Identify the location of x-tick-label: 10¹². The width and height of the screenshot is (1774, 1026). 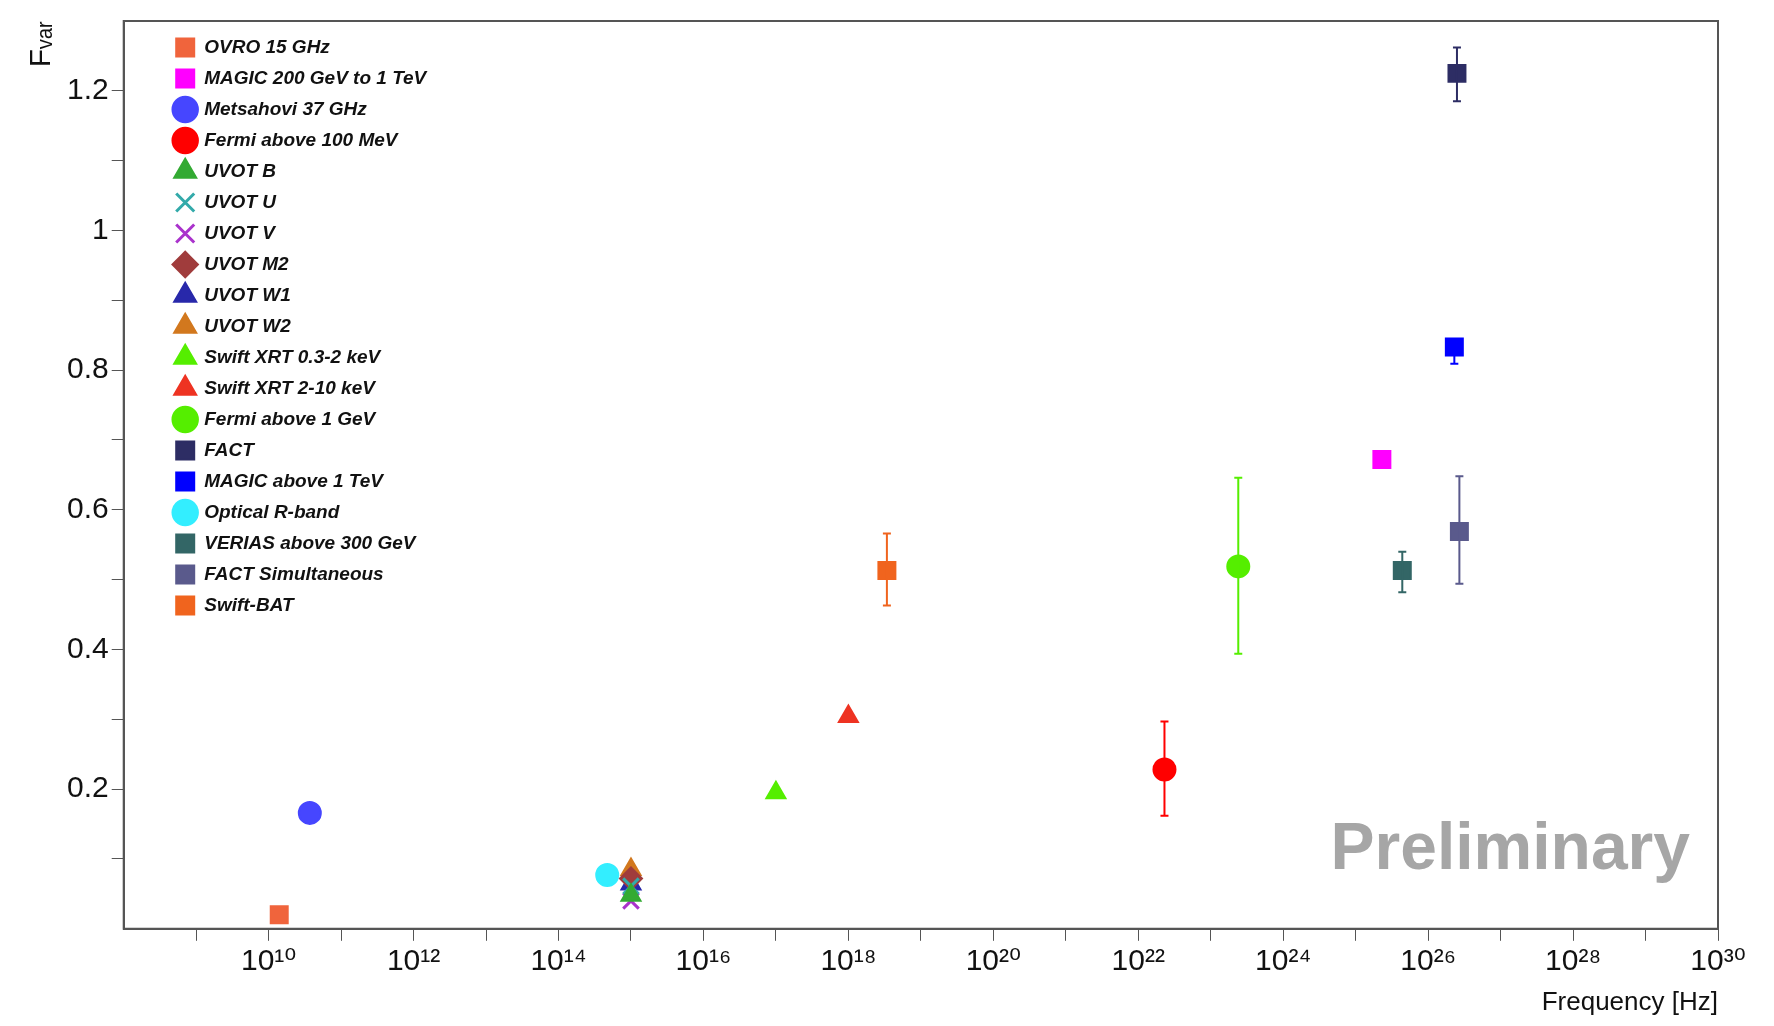
(413, 960).